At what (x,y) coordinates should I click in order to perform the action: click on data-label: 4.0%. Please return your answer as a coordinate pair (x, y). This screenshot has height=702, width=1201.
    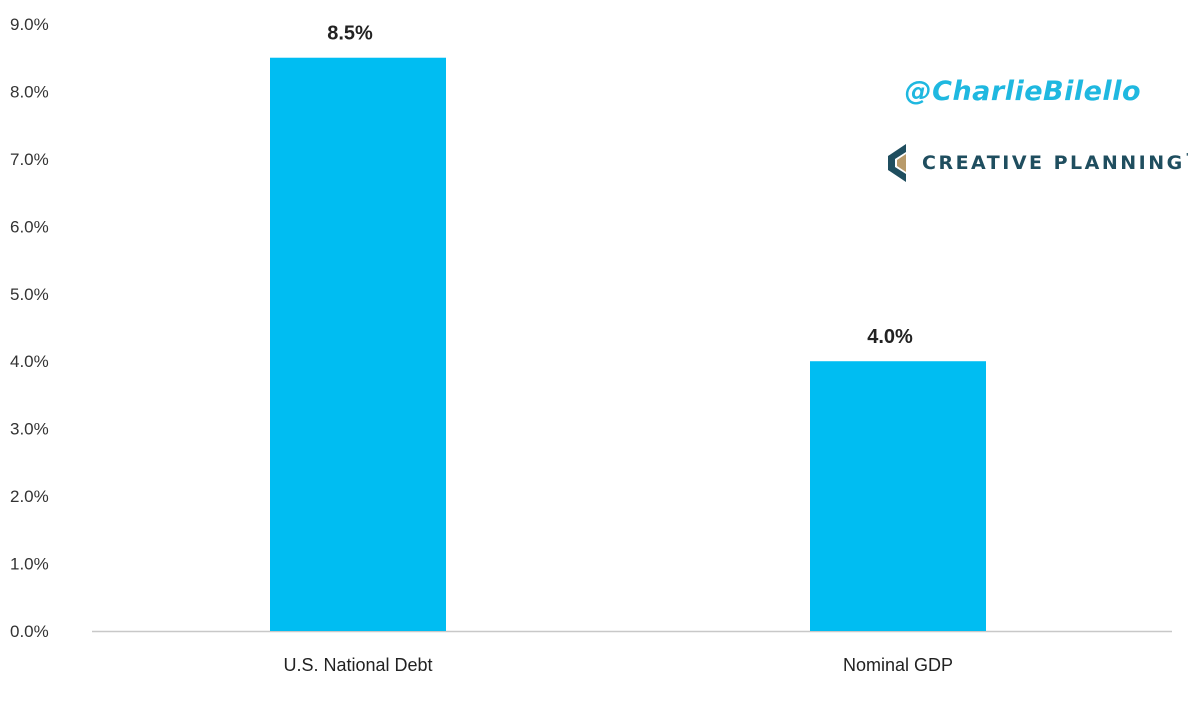
    Looking at the image, I should click on (890, 337).